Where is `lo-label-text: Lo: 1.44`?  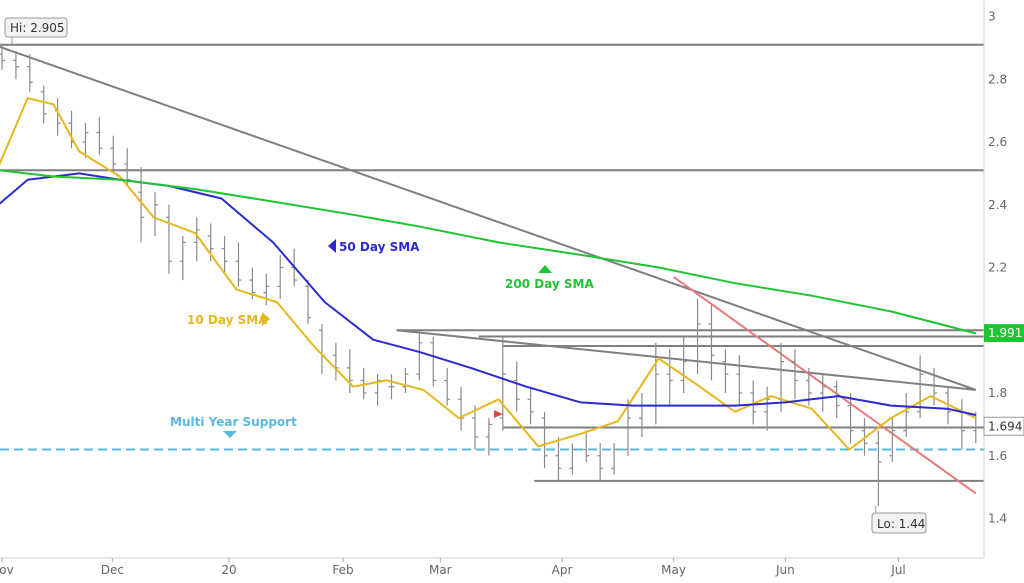
lo-label-text: Lo: 1.44 is located at coordinates (901, 524).